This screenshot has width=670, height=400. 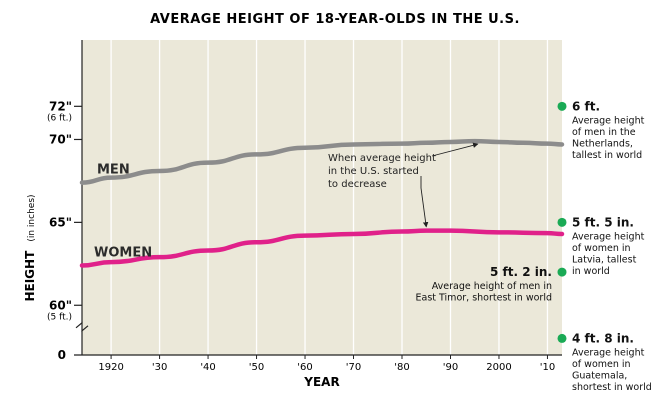 I want to click on x-tick-label-1930: '30, so click(x=159, y=367).